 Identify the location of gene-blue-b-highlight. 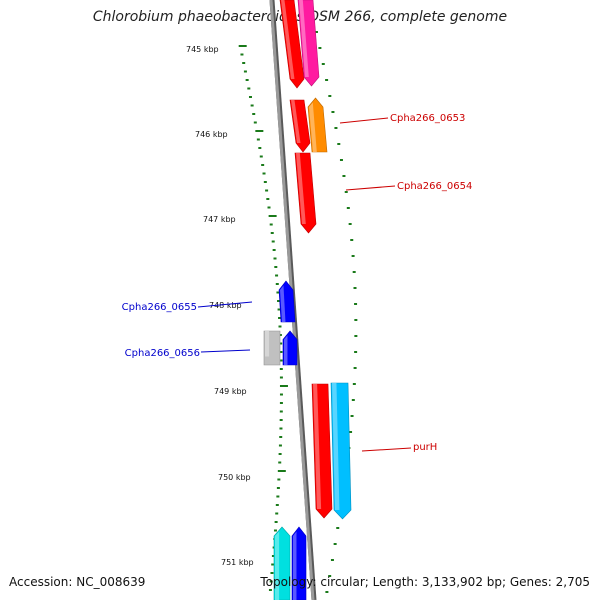
(286, 350).